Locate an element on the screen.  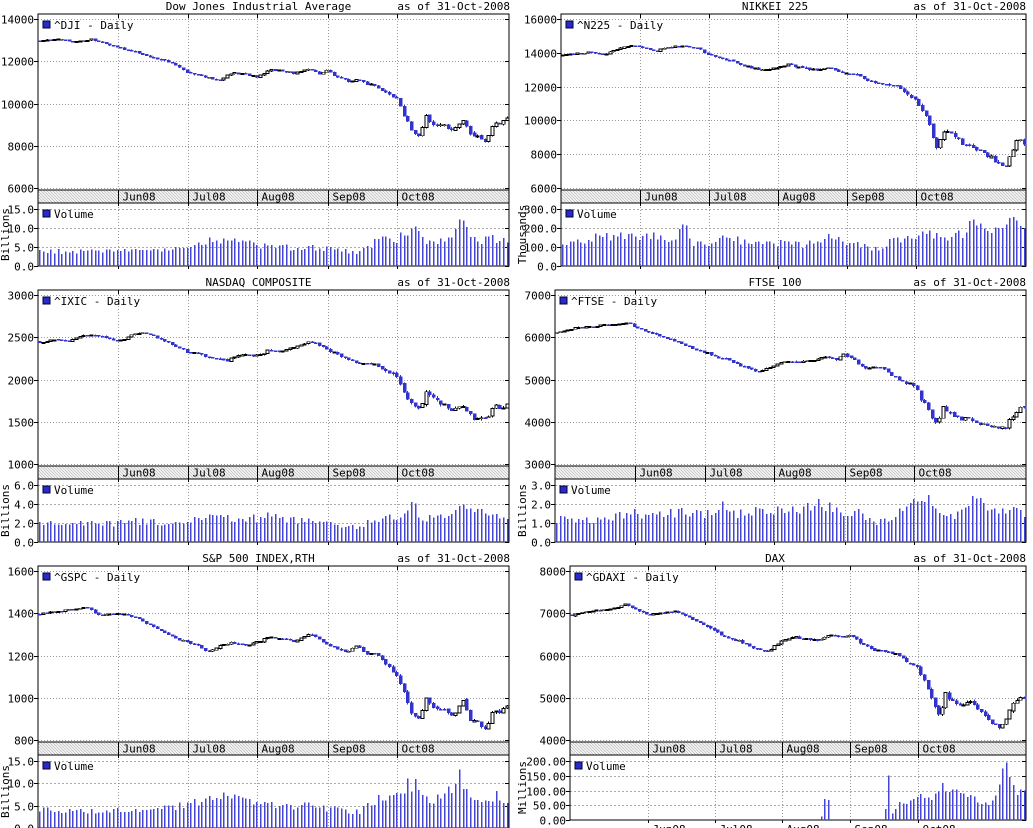
price-tick-label: 7000 is located at coordinates (538, 296).